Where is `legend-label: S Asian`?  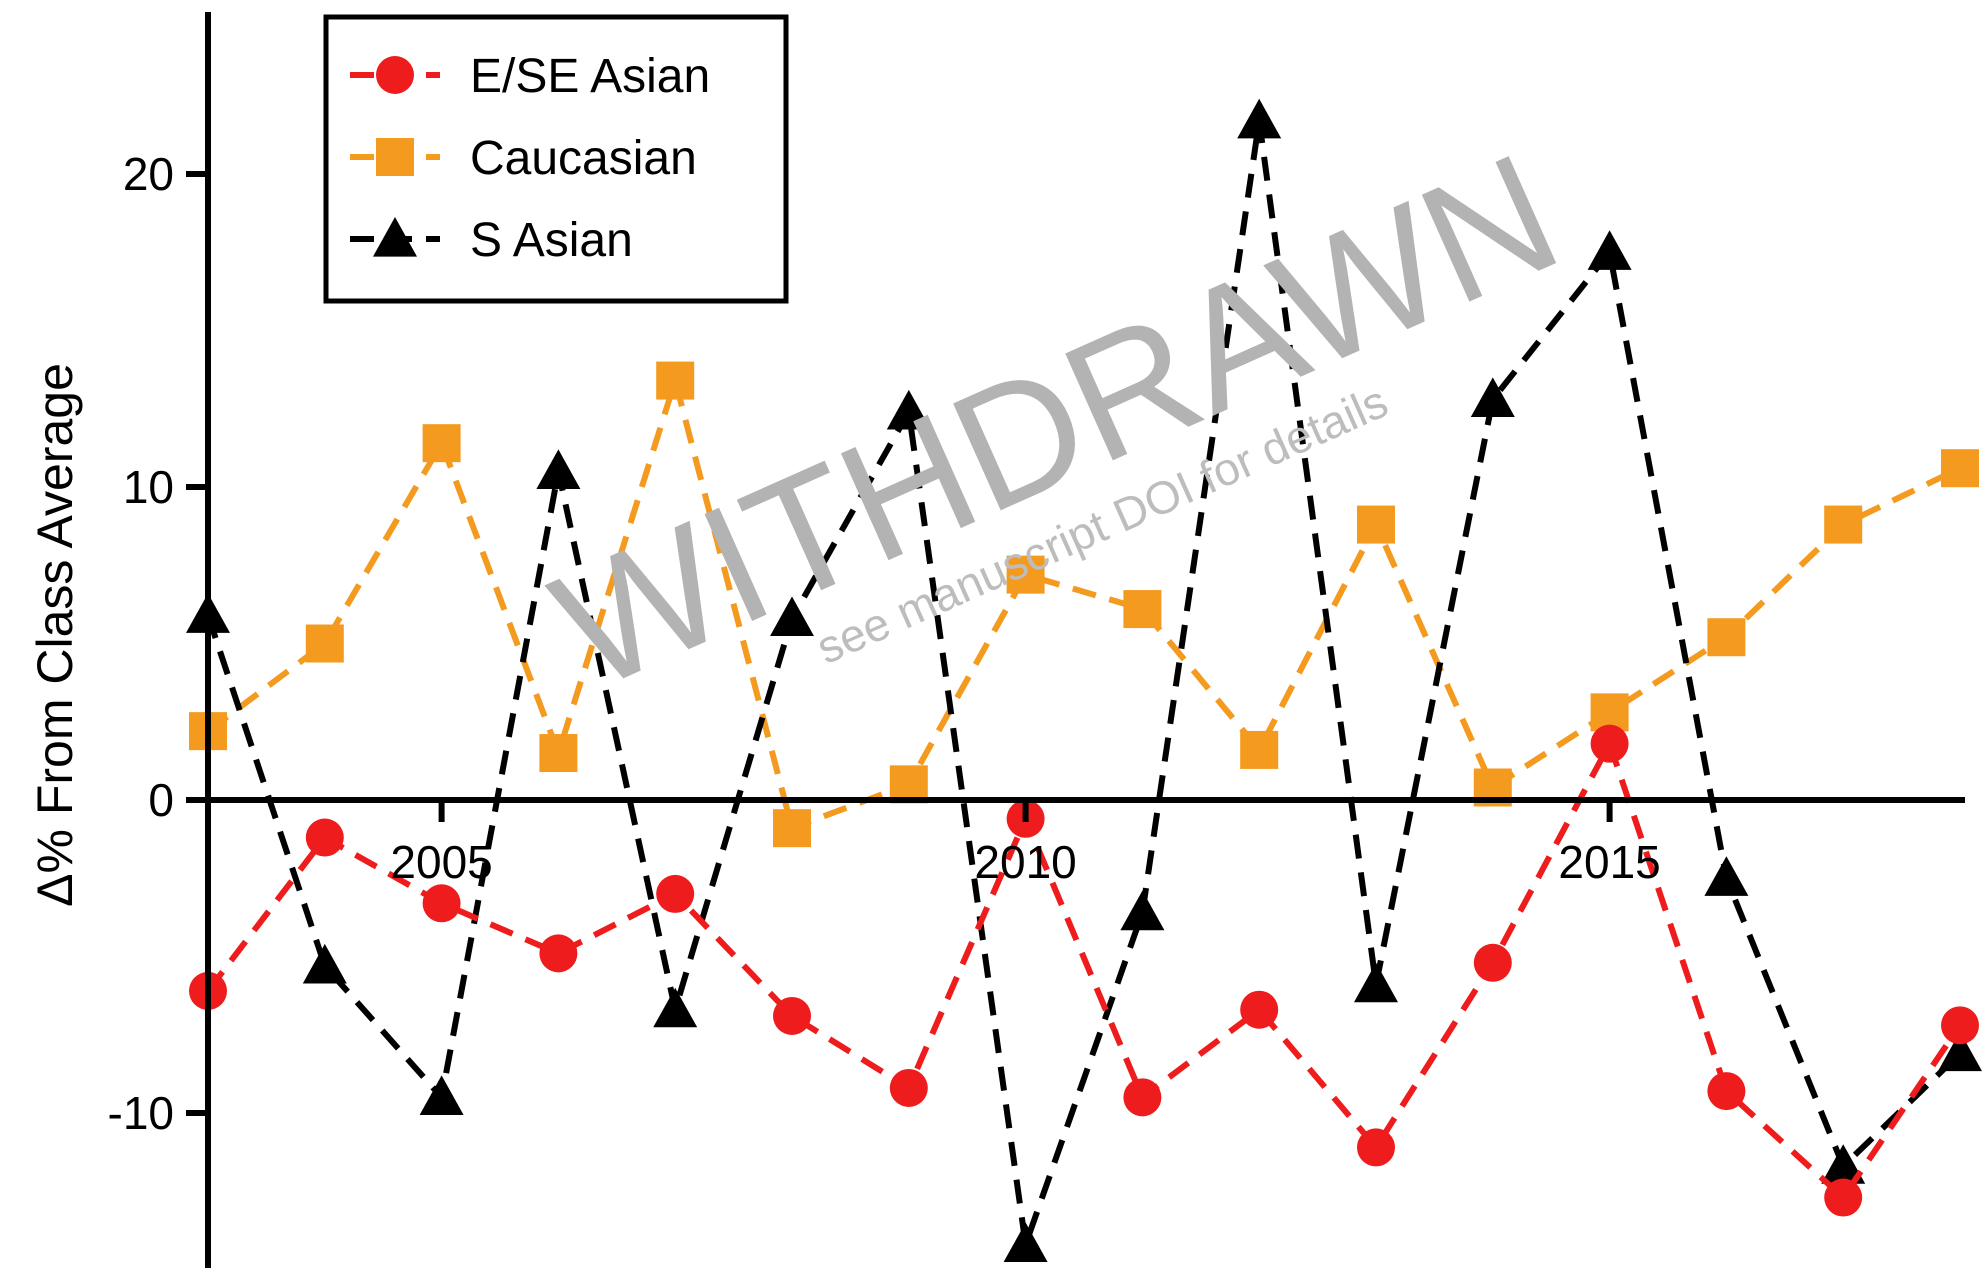 legend-label: S Asian is located at coordinates (551, 240).